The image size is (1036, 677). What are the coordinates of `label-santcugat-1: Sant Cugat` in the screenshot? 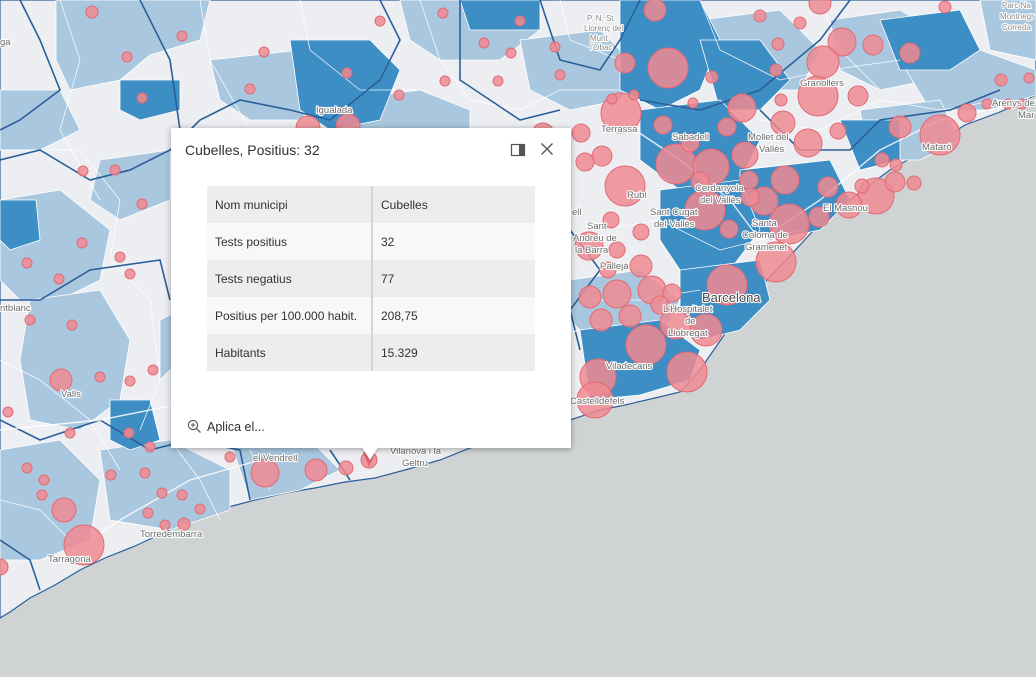 It's located at (674, 212).